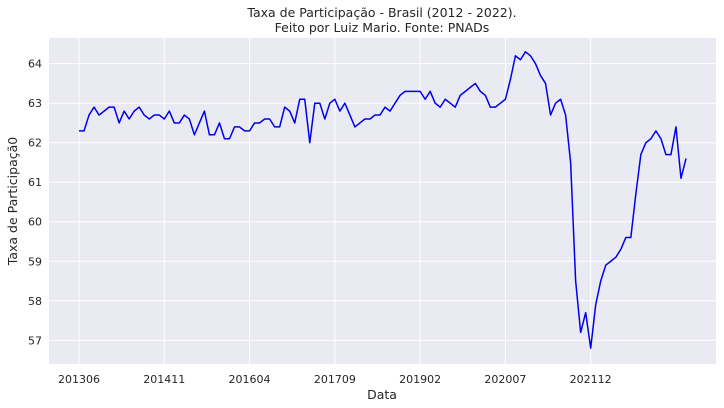 The image size is (724, 408). What do you see at coordinates (12, 201) in the screenshot?
I see `y-axis-label: Taxa de Participaçã0` at bounding box center [12, 201].